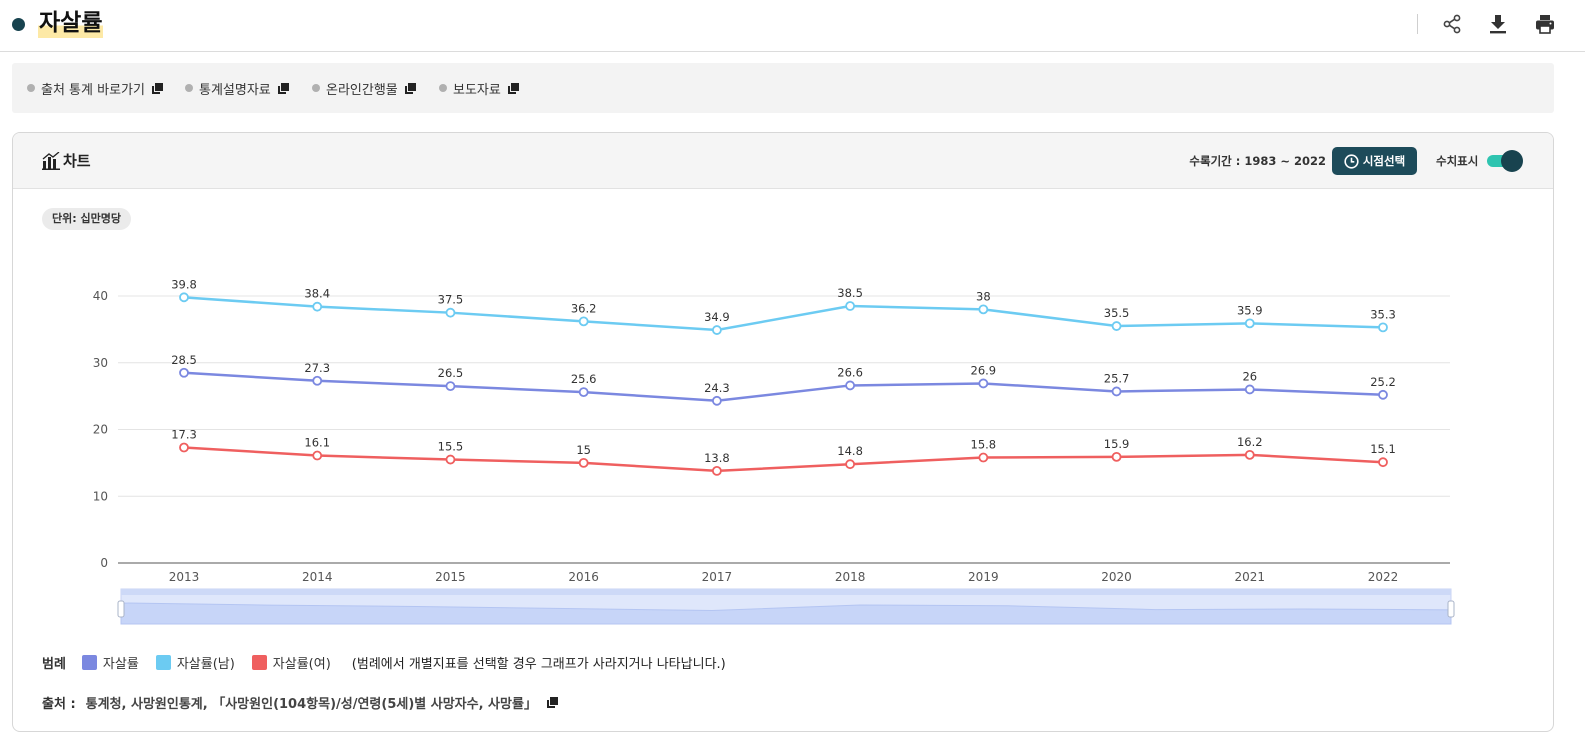 The width and height of the screenshot is (1585, 746). Describe the element at coordinates (121, 609) in the screenshot. I see `range-handle-left` at that location.